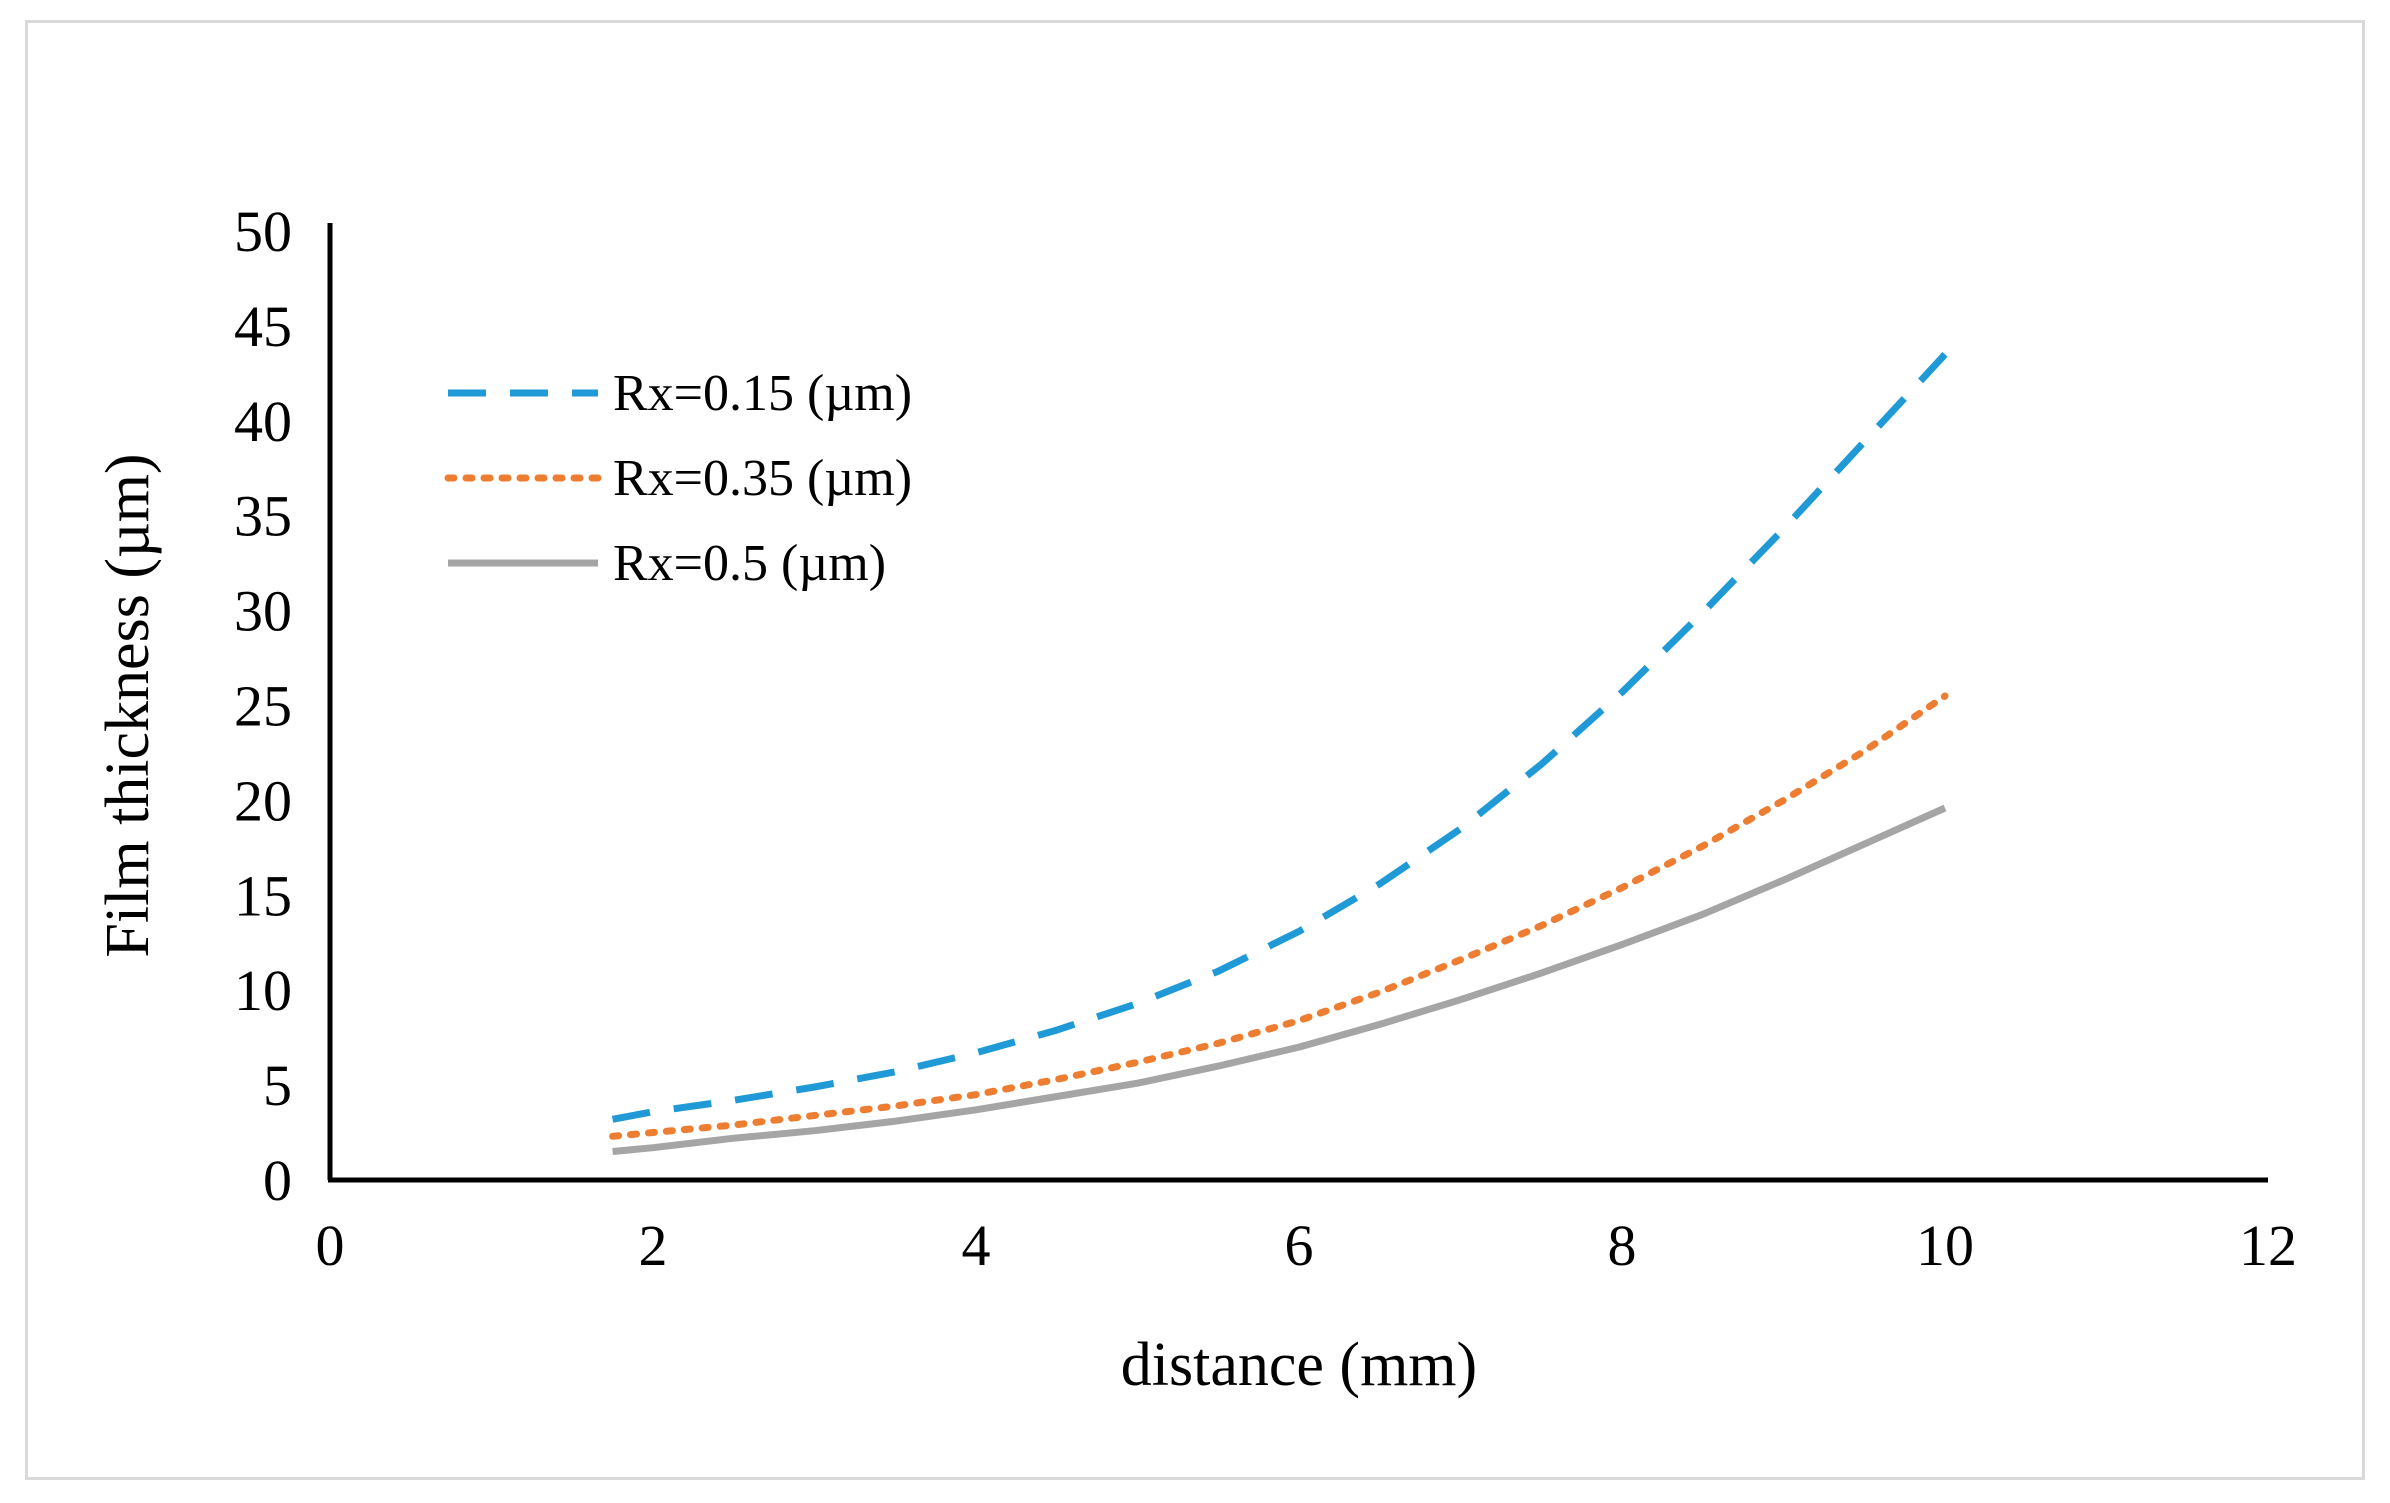 This screenshot has width=2390, height=1503. What do you see at coordinates (277, 1180) in the screenshot?
I see `y-tick-label: 0` at bounding box center [277, 1180].